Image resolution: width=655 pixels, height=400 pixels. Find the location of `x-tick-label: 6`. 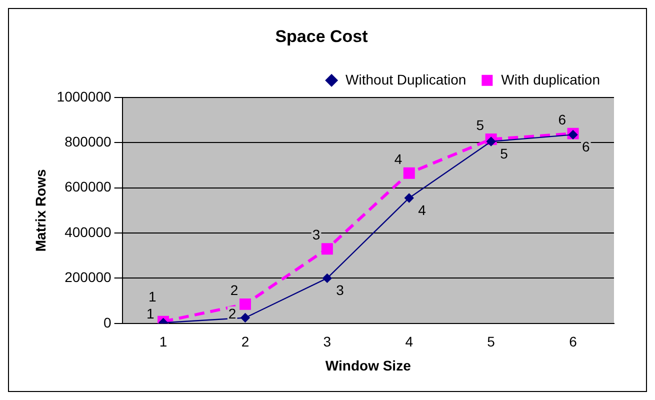

x-tick-label: 6 is located at coordinates (573, 342).